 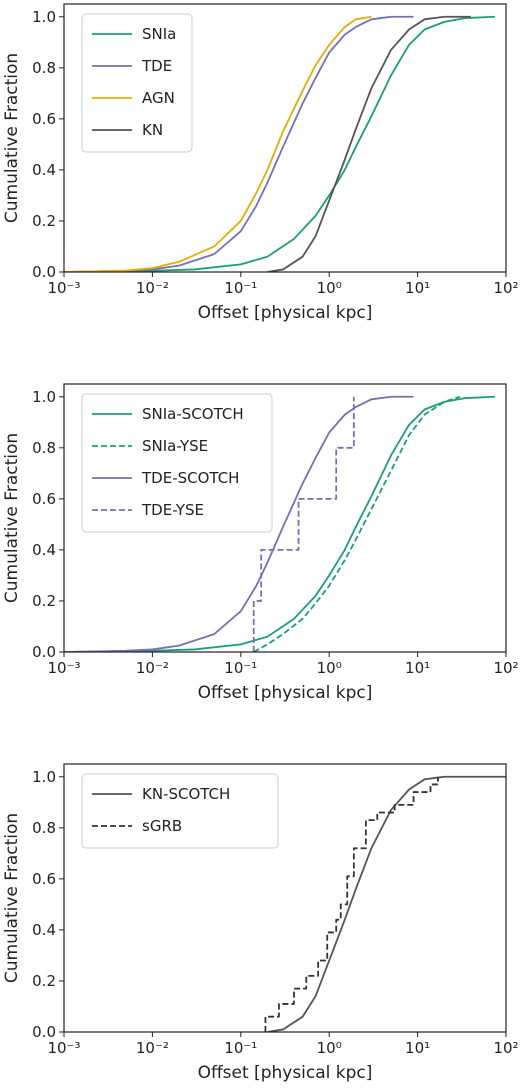 What do you see at coordinates (152, 130) in the screenshot?
I see `legend-label: KN` at bounding box center [152, 130].